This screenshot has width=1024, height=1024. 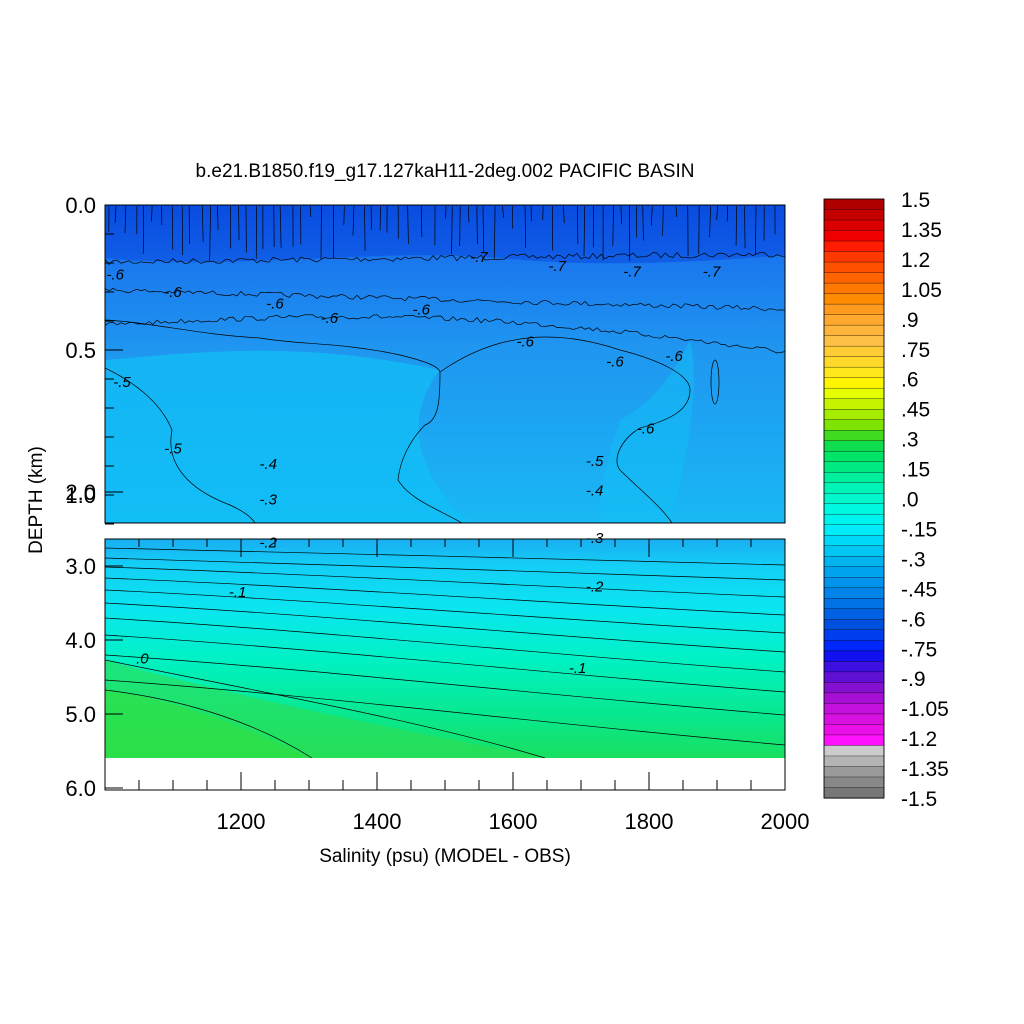 I want to click on colorbar-label: .75, so click(x=915, y=350).